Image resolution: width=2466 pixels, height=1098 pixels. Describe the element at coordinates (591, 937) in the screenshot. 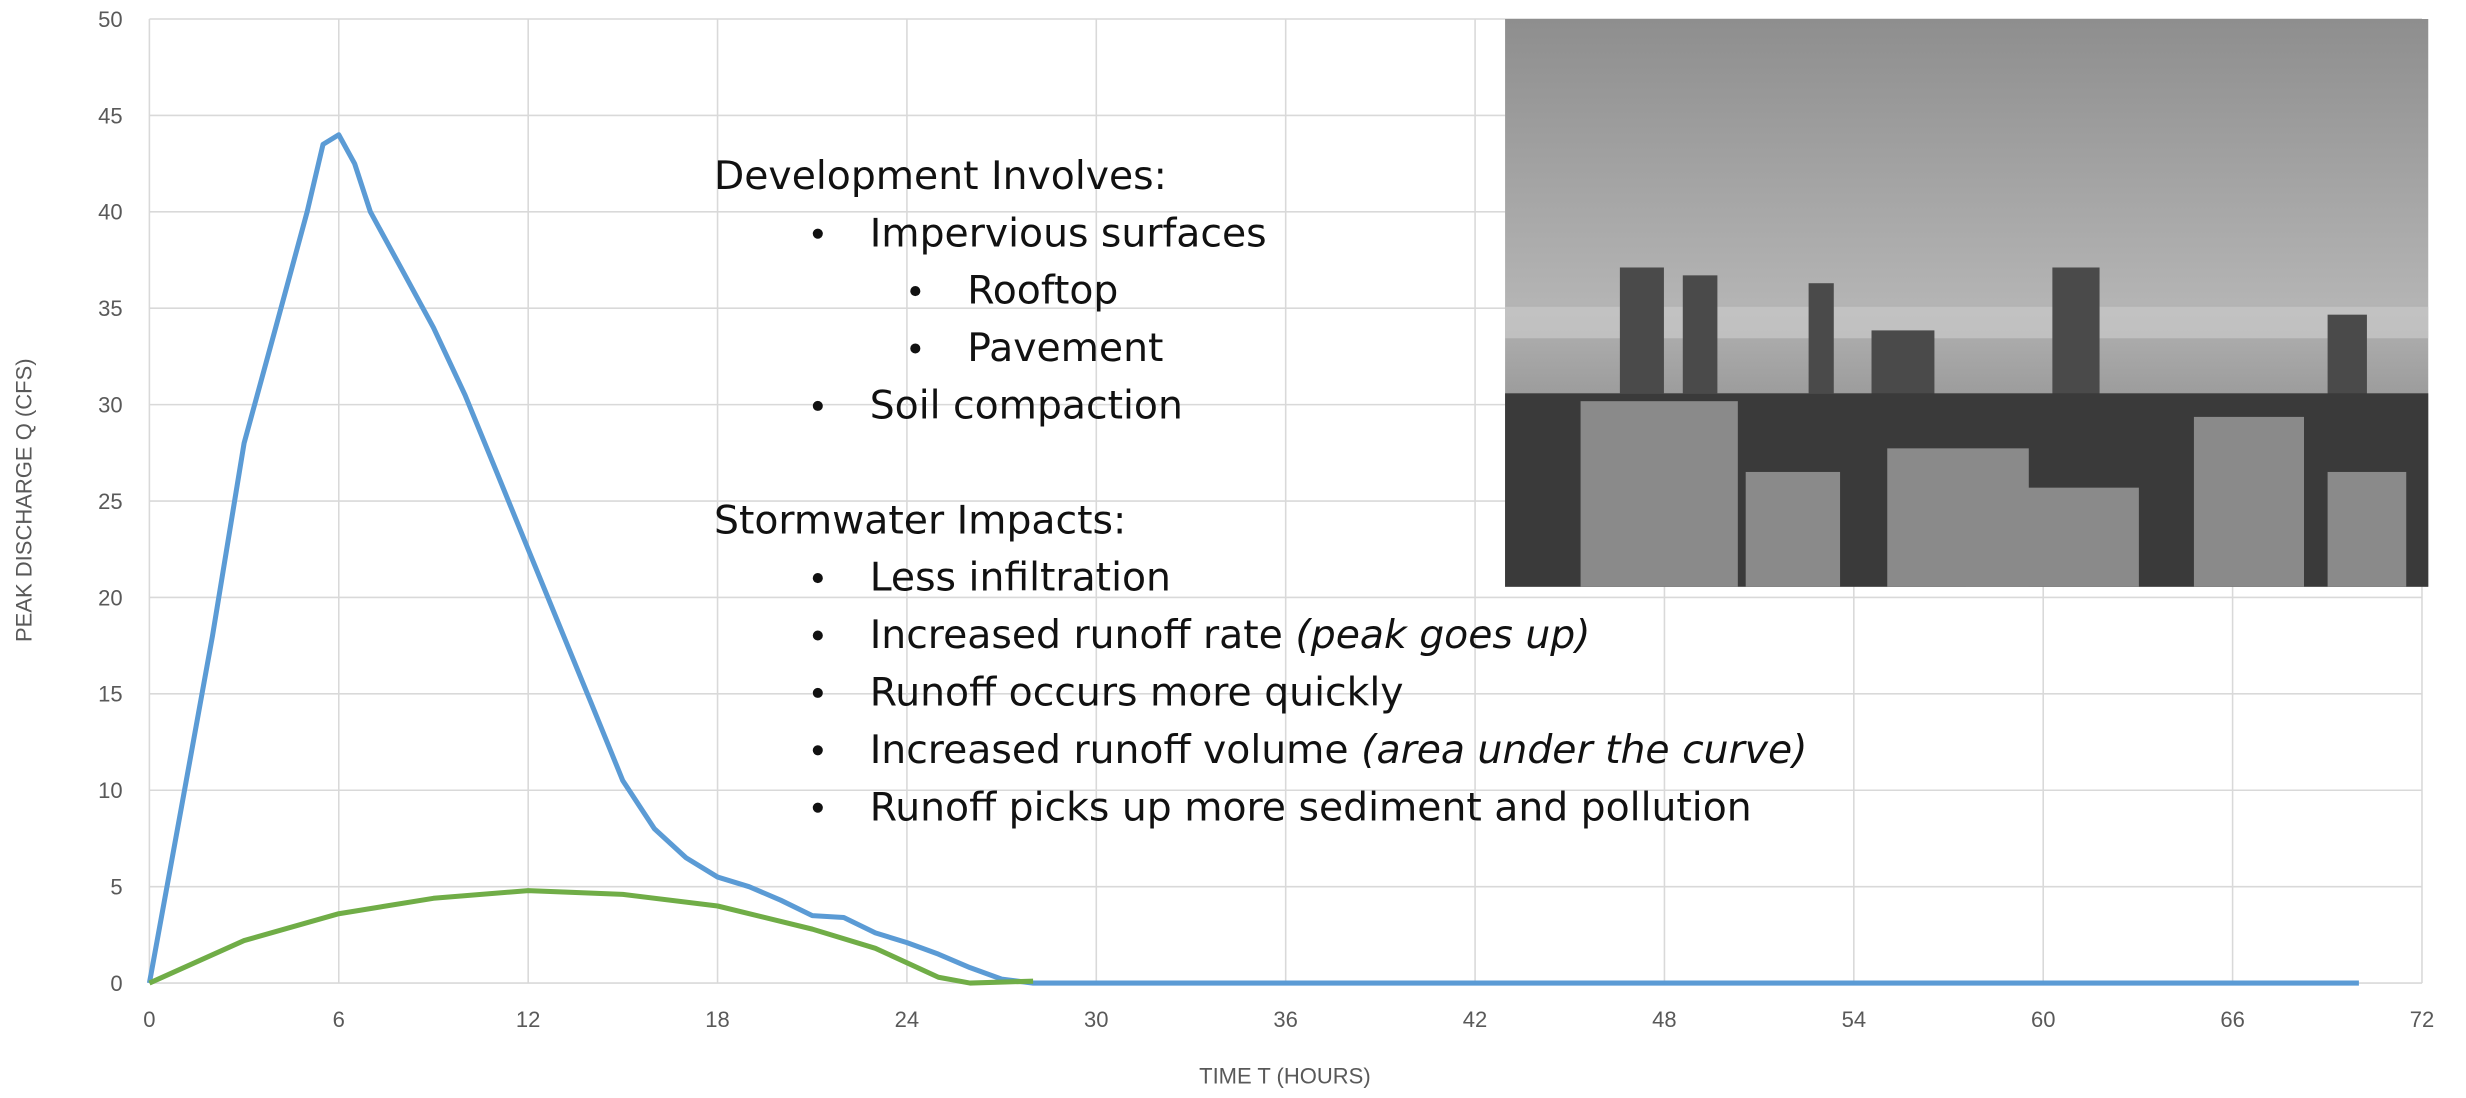

I see `series-line` at that location.